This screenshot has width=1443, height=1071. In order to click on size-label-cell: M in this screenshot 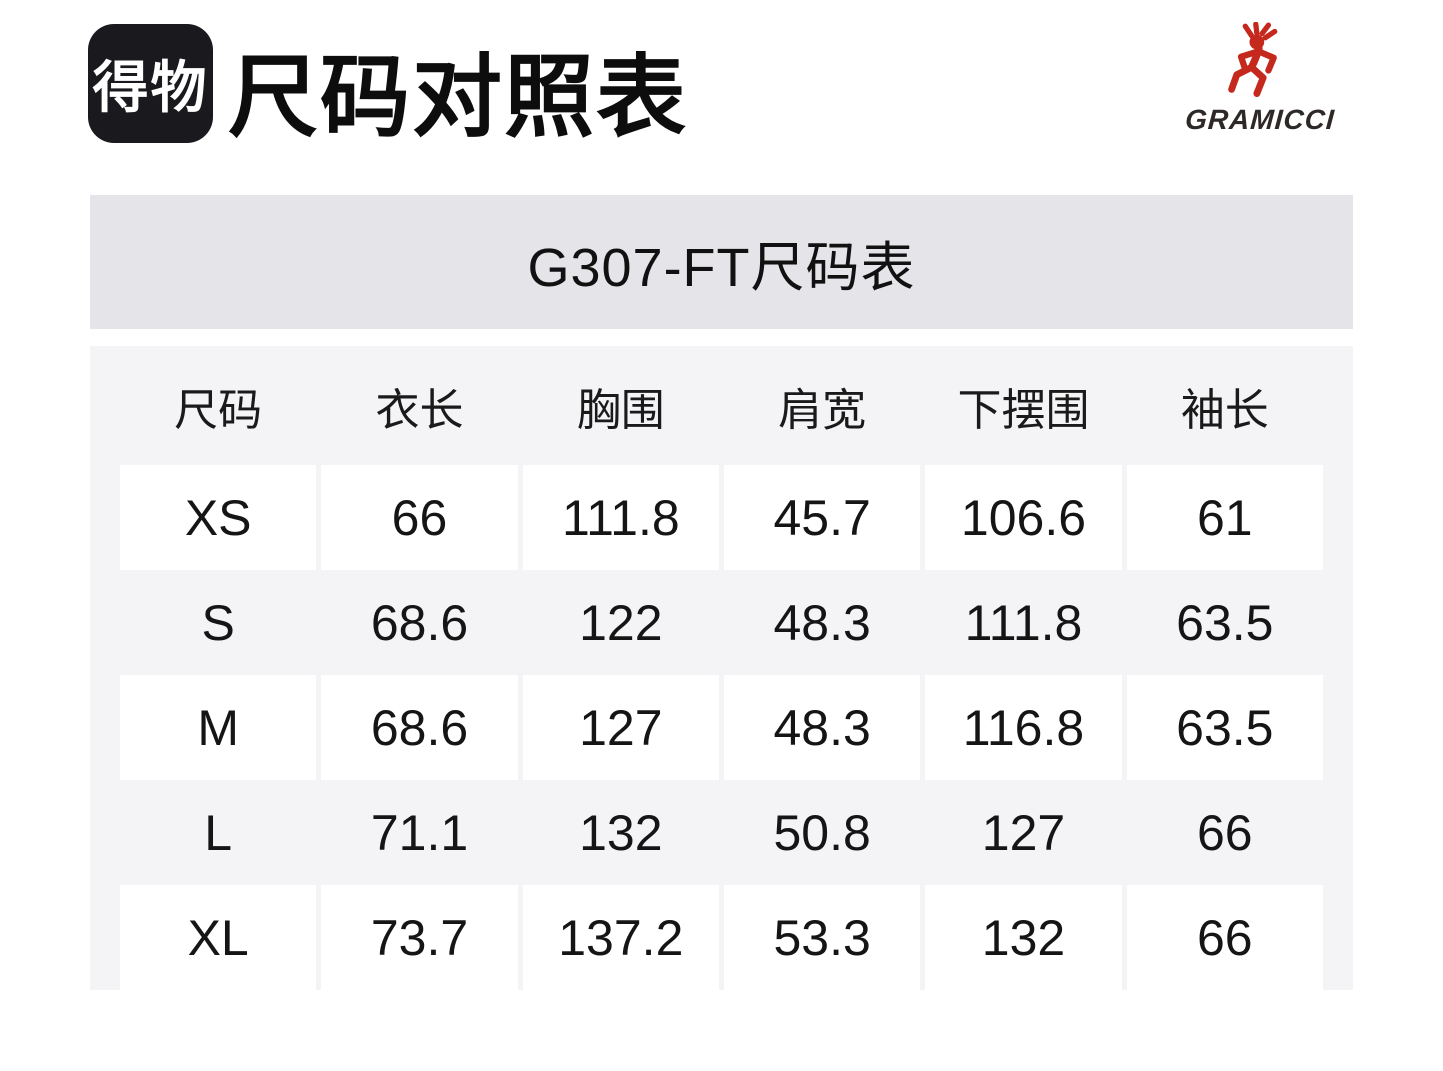, I will do `click(218, 727)`.